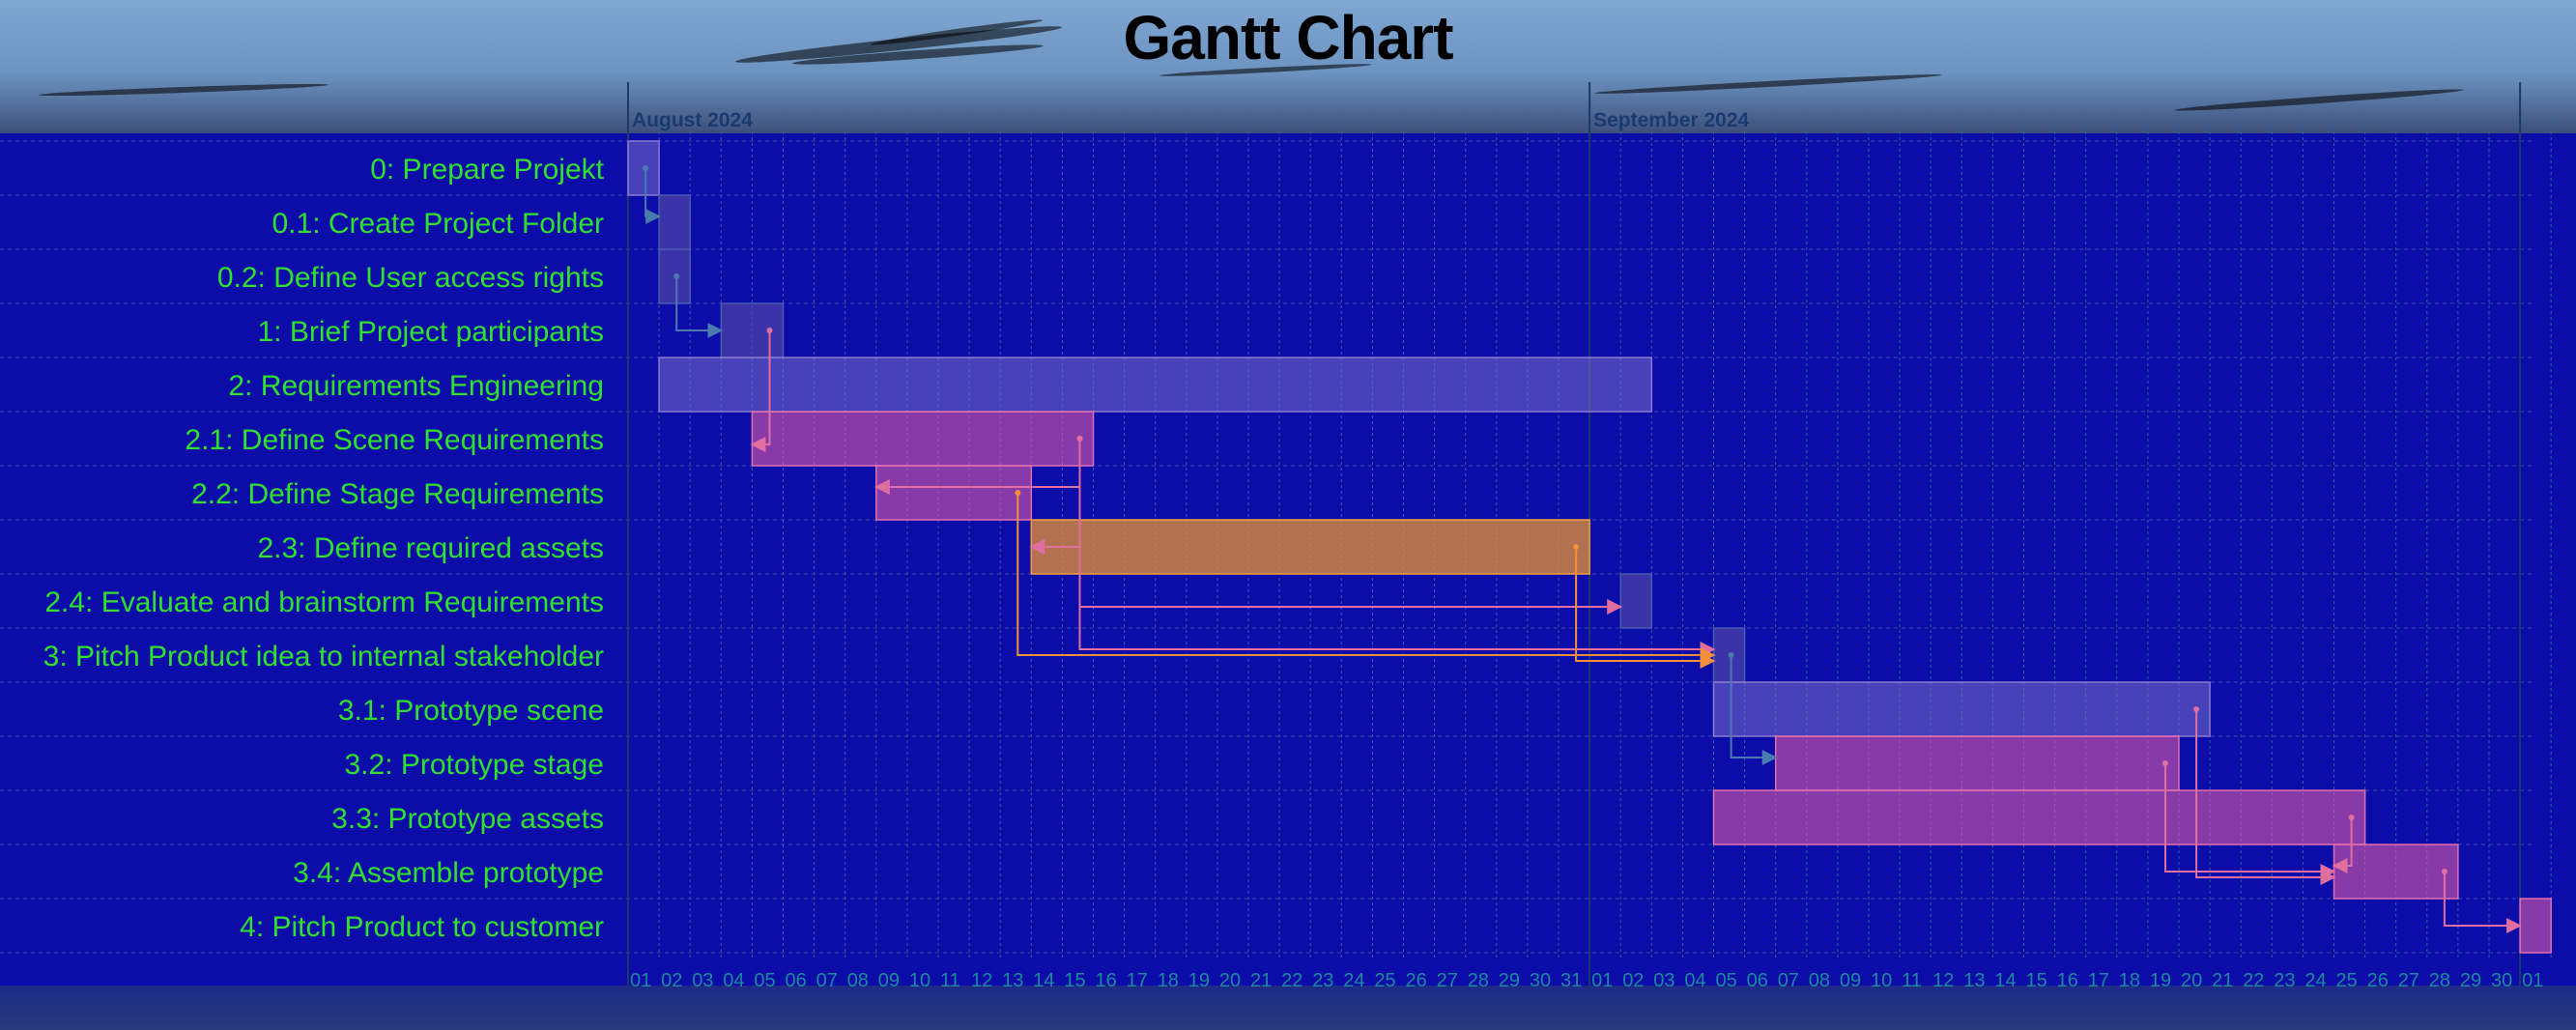 The width and height of the screenshot is (2576, 1030). Describe the element at coordinates (1288, 1008) in the screenshot. I see `footer-band` at that location.